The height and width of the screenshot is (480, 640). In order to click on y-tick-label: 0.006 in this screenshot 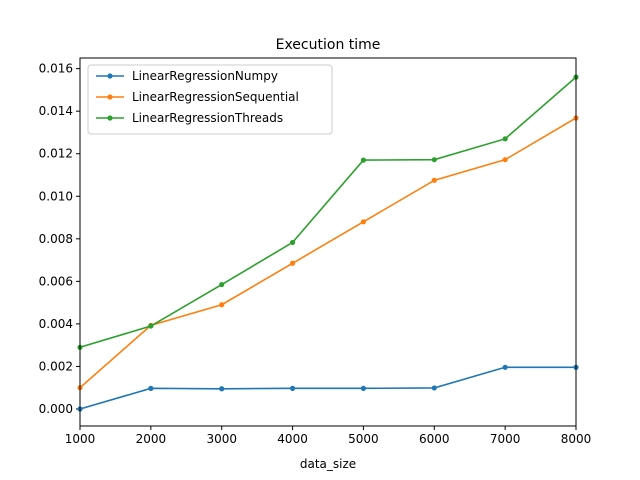, I will do `click(56, 281)`.